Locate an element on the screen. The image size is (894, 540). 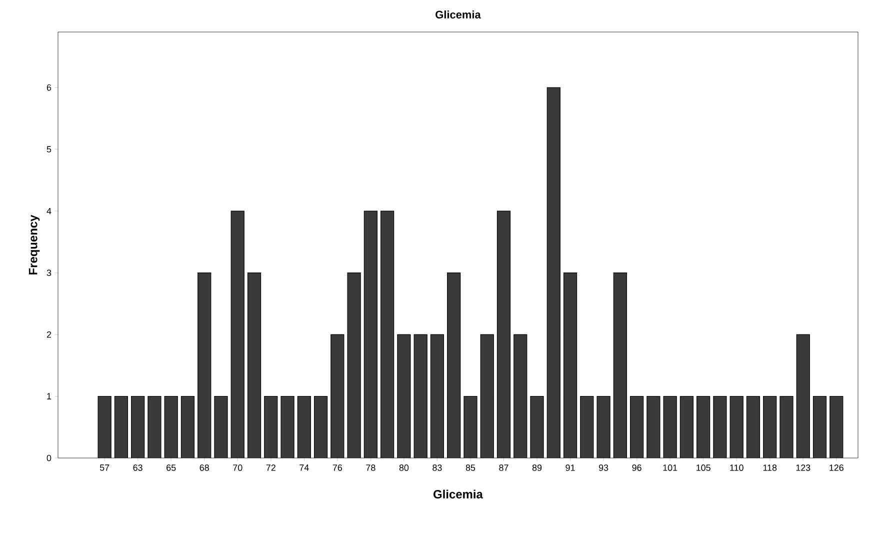
x-tick-label: 91 is located at coordinates (570, 467).